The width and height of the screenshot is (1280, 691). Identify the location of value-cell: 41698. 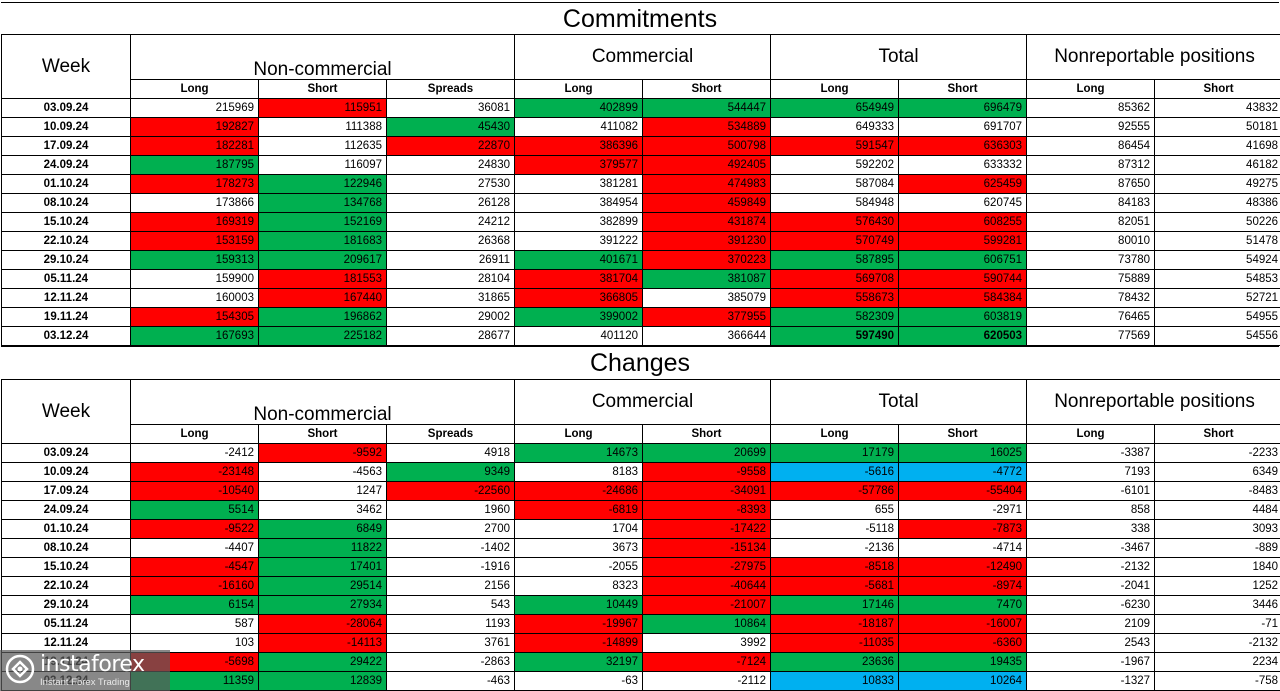
(1217, 146).